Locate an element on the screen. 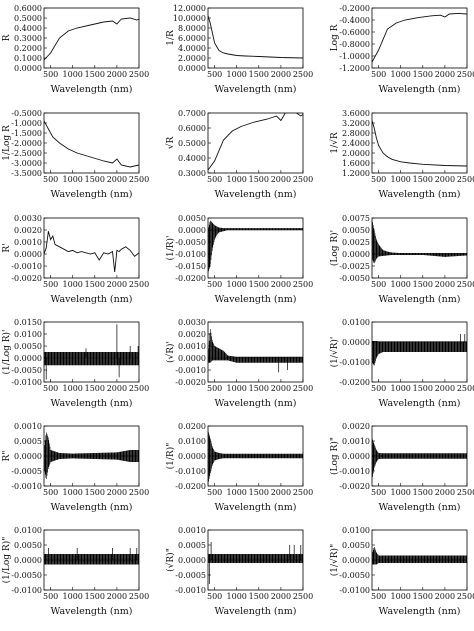 This screenshot has height=631, width=474. y-tick-label: -0.0200 is located at coordinates (190, 278).